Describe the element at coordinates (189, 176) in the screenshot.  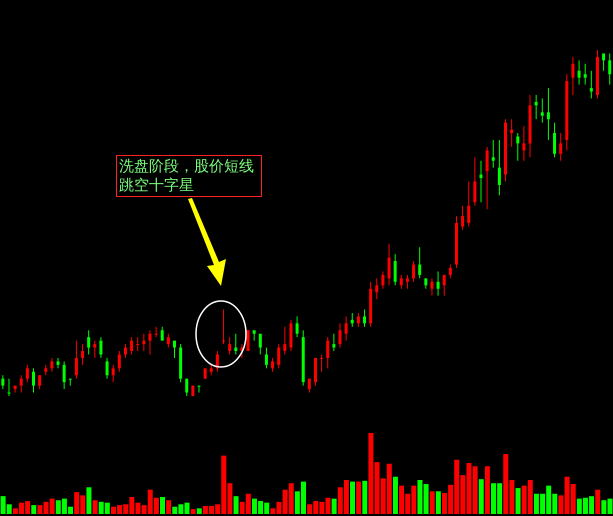
I see `annotation: 洗盘阶段，股价短线跳空十字星` at that location.